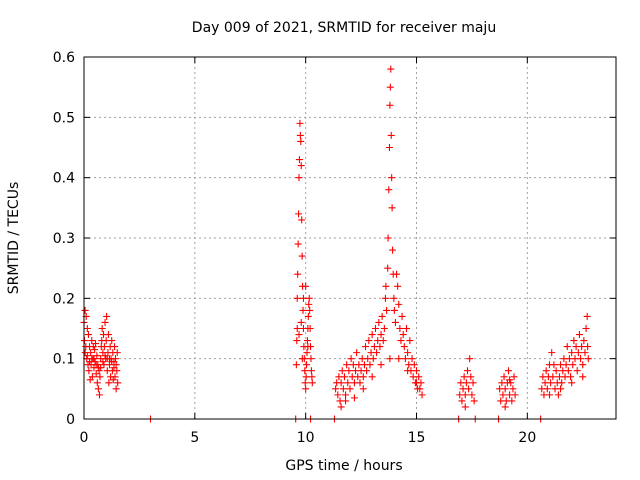  Describe the element at coordinates (14, 238) in the screenshot. I see `y-axis-label: SRMTID / TECUs` at that location.